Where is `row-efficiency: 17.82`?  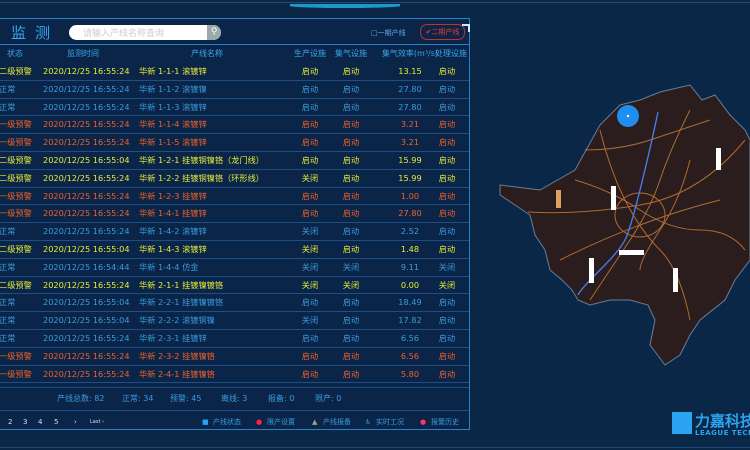
row-efficiency: 17.82 is located at coordinates (410, 320).